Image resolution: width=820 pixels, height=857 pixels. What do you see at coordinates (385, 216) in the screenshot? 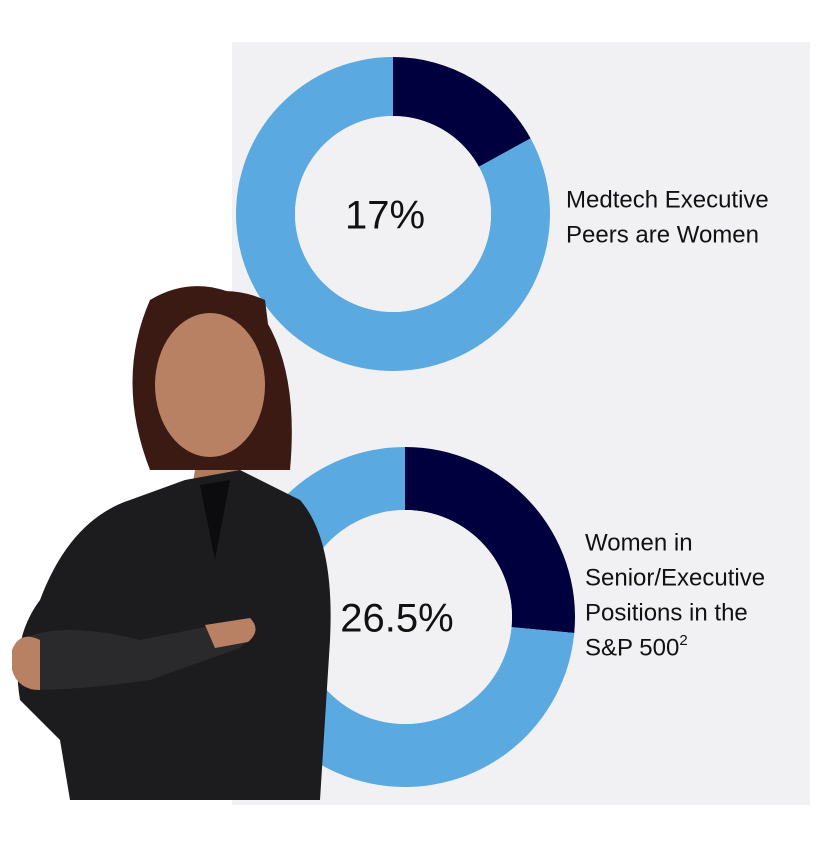
I see `center-label: 17%` at bounding box center [385, 216].